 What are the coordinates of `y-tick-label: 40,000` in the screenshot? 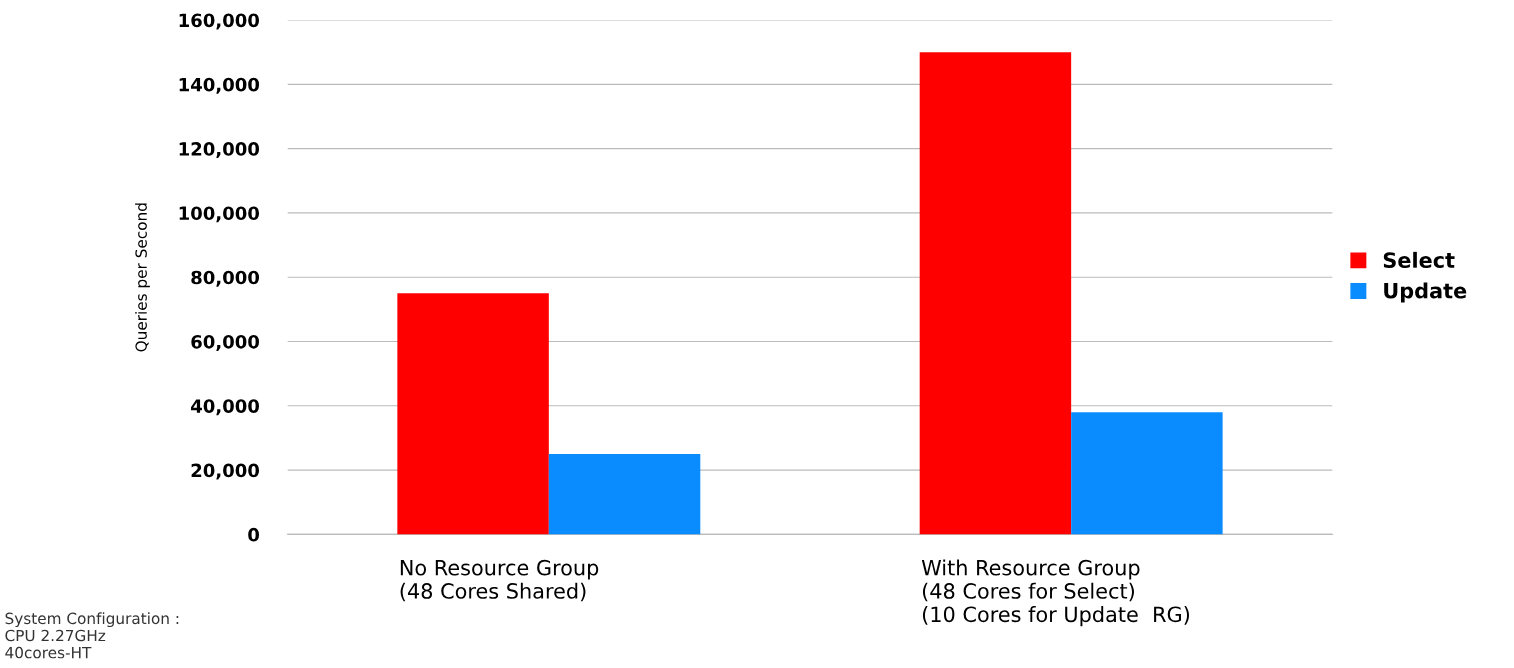 It's located at (225, 407).